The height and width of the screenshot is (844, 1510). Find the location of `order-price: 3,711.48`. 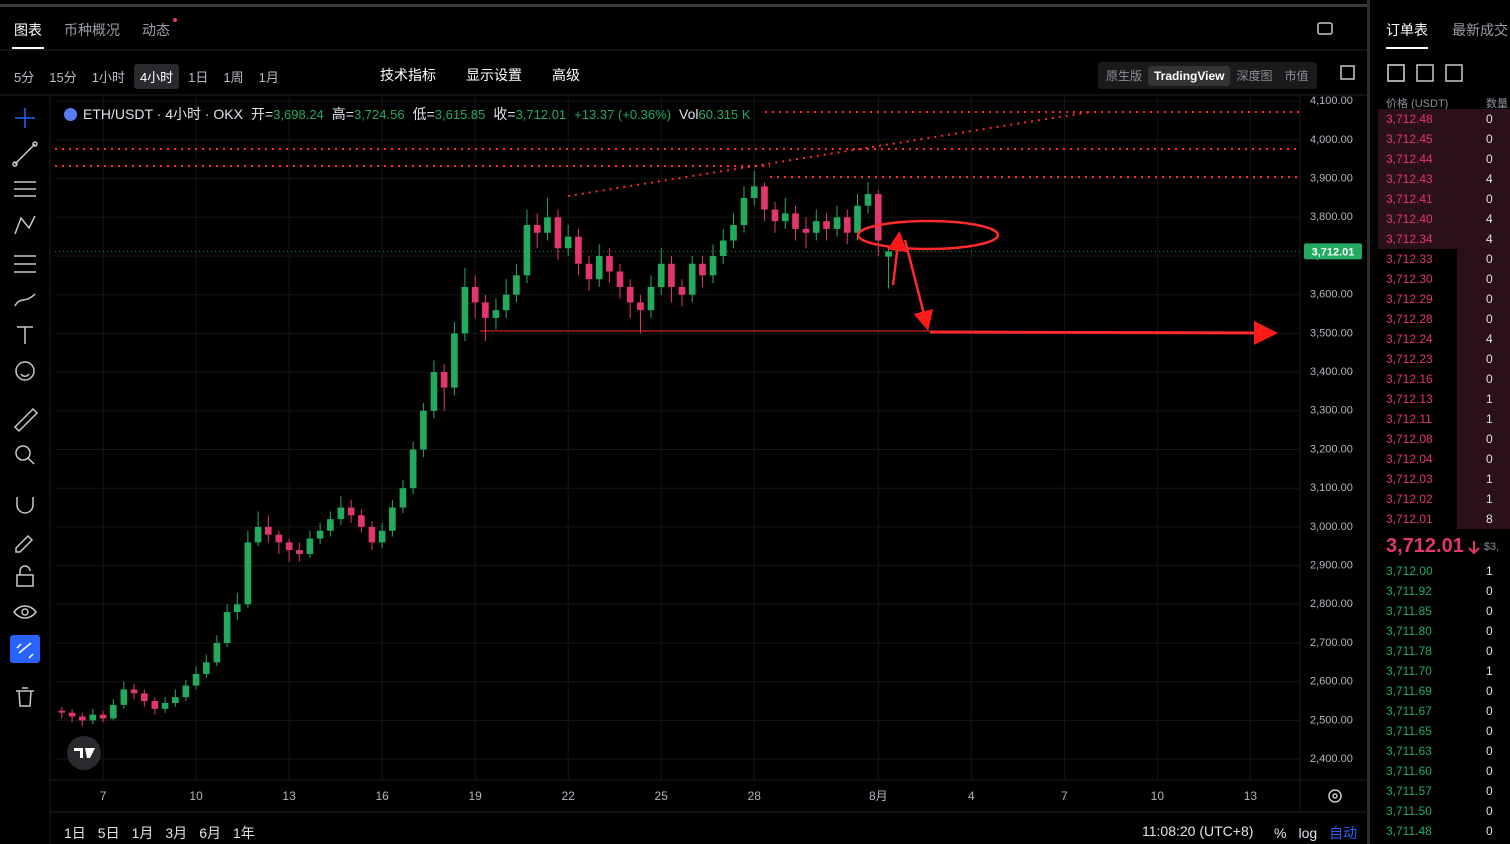

order-price: 3,711.48 is located at coordinates (1409, 831).